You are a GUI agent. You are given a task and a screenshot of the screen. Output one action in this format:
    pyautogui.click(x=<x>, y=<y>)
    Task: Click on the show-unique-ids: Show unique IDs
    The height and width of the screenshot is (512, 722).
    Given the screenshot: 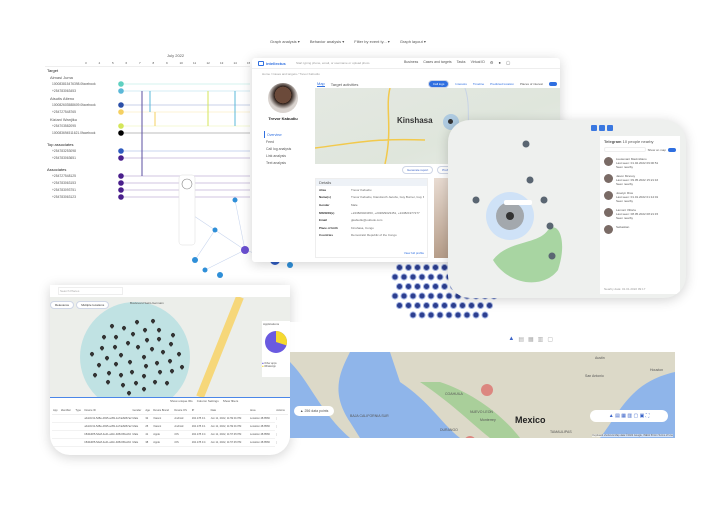 What is the action you would take?
    pyautogui.click(x=181, y=401)
    